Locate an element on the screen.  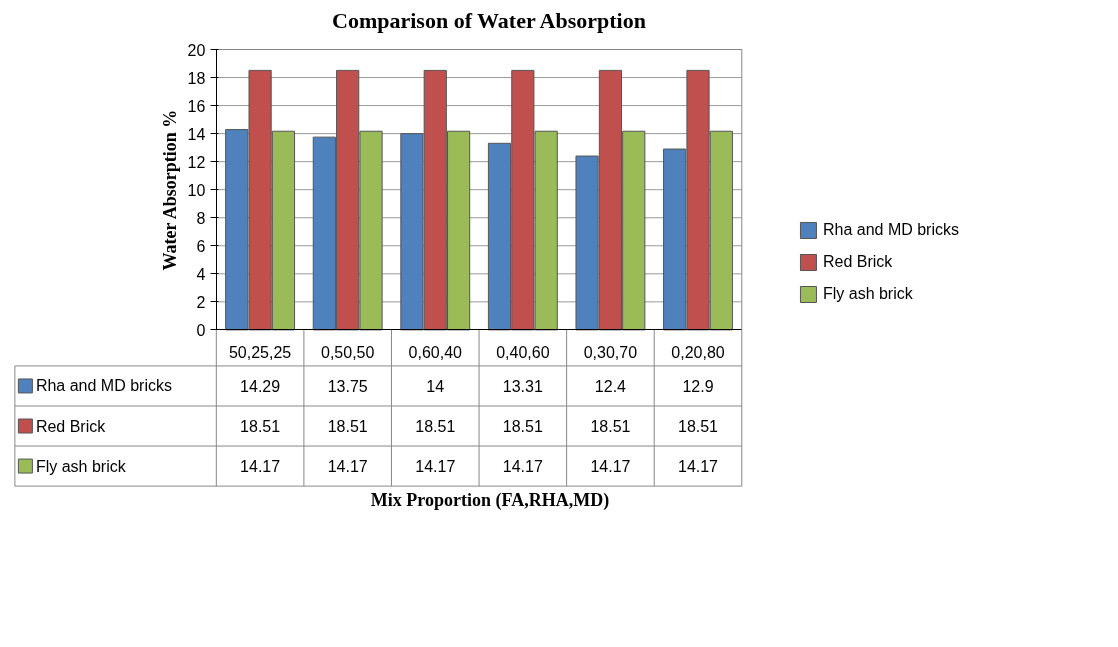
data-label: 12.9 is located at coordinates (698, 386).